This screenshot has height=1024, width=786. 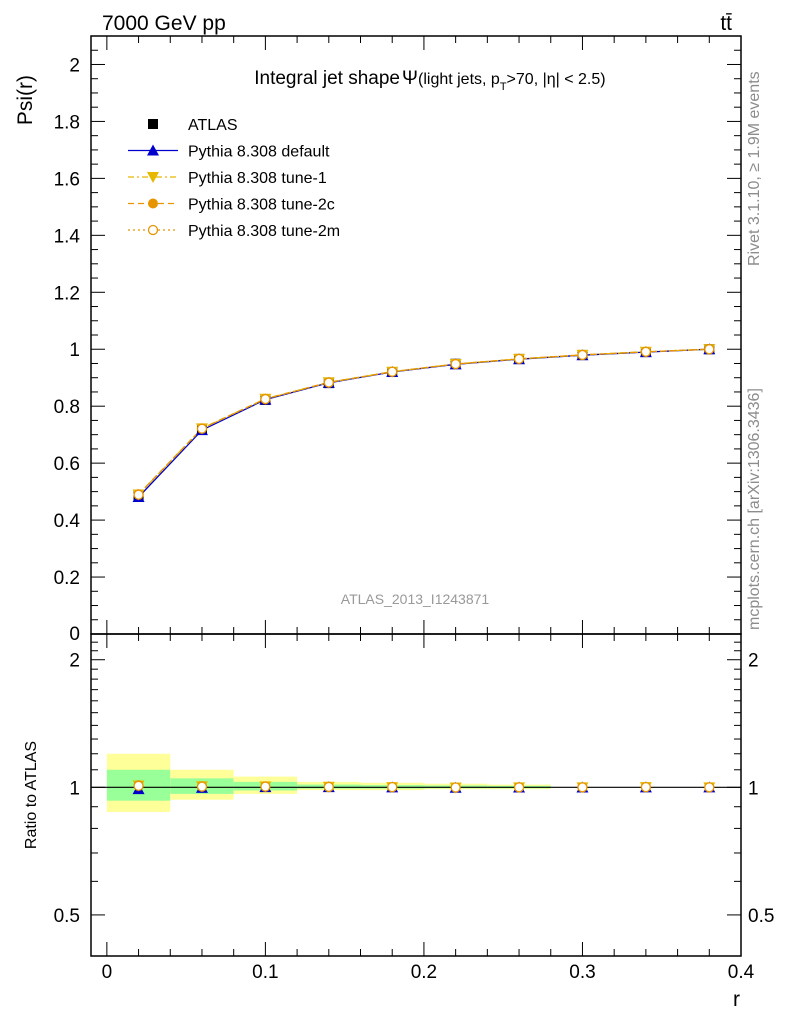 I want to click on chart-title-symbol: Ψ, so click(x=410, y=78).